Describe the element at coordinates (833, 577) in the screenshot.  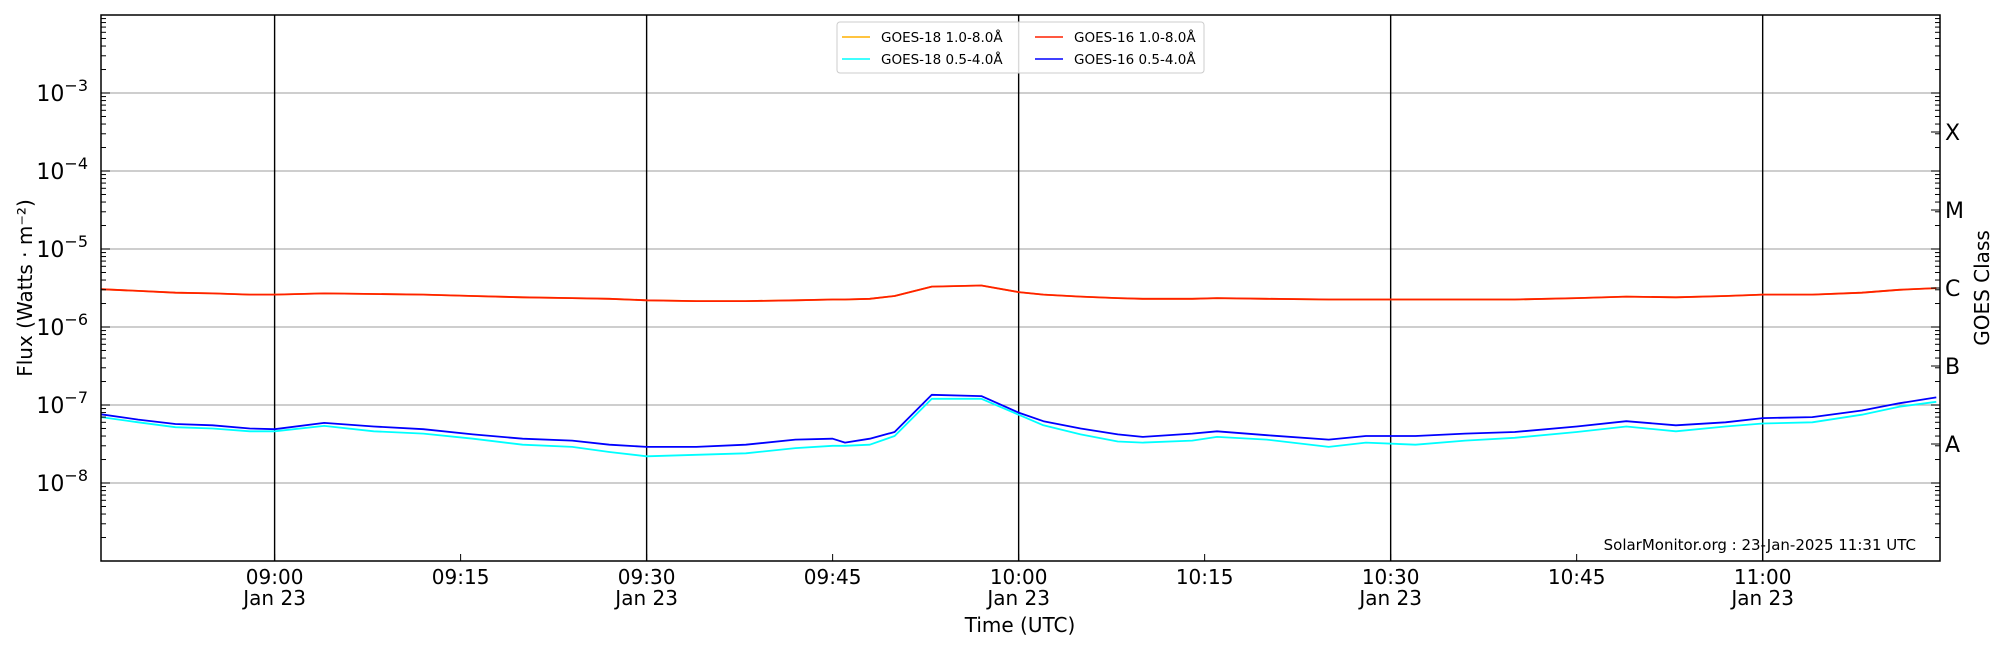
I see `x-tick-label: 09:45` at that location.